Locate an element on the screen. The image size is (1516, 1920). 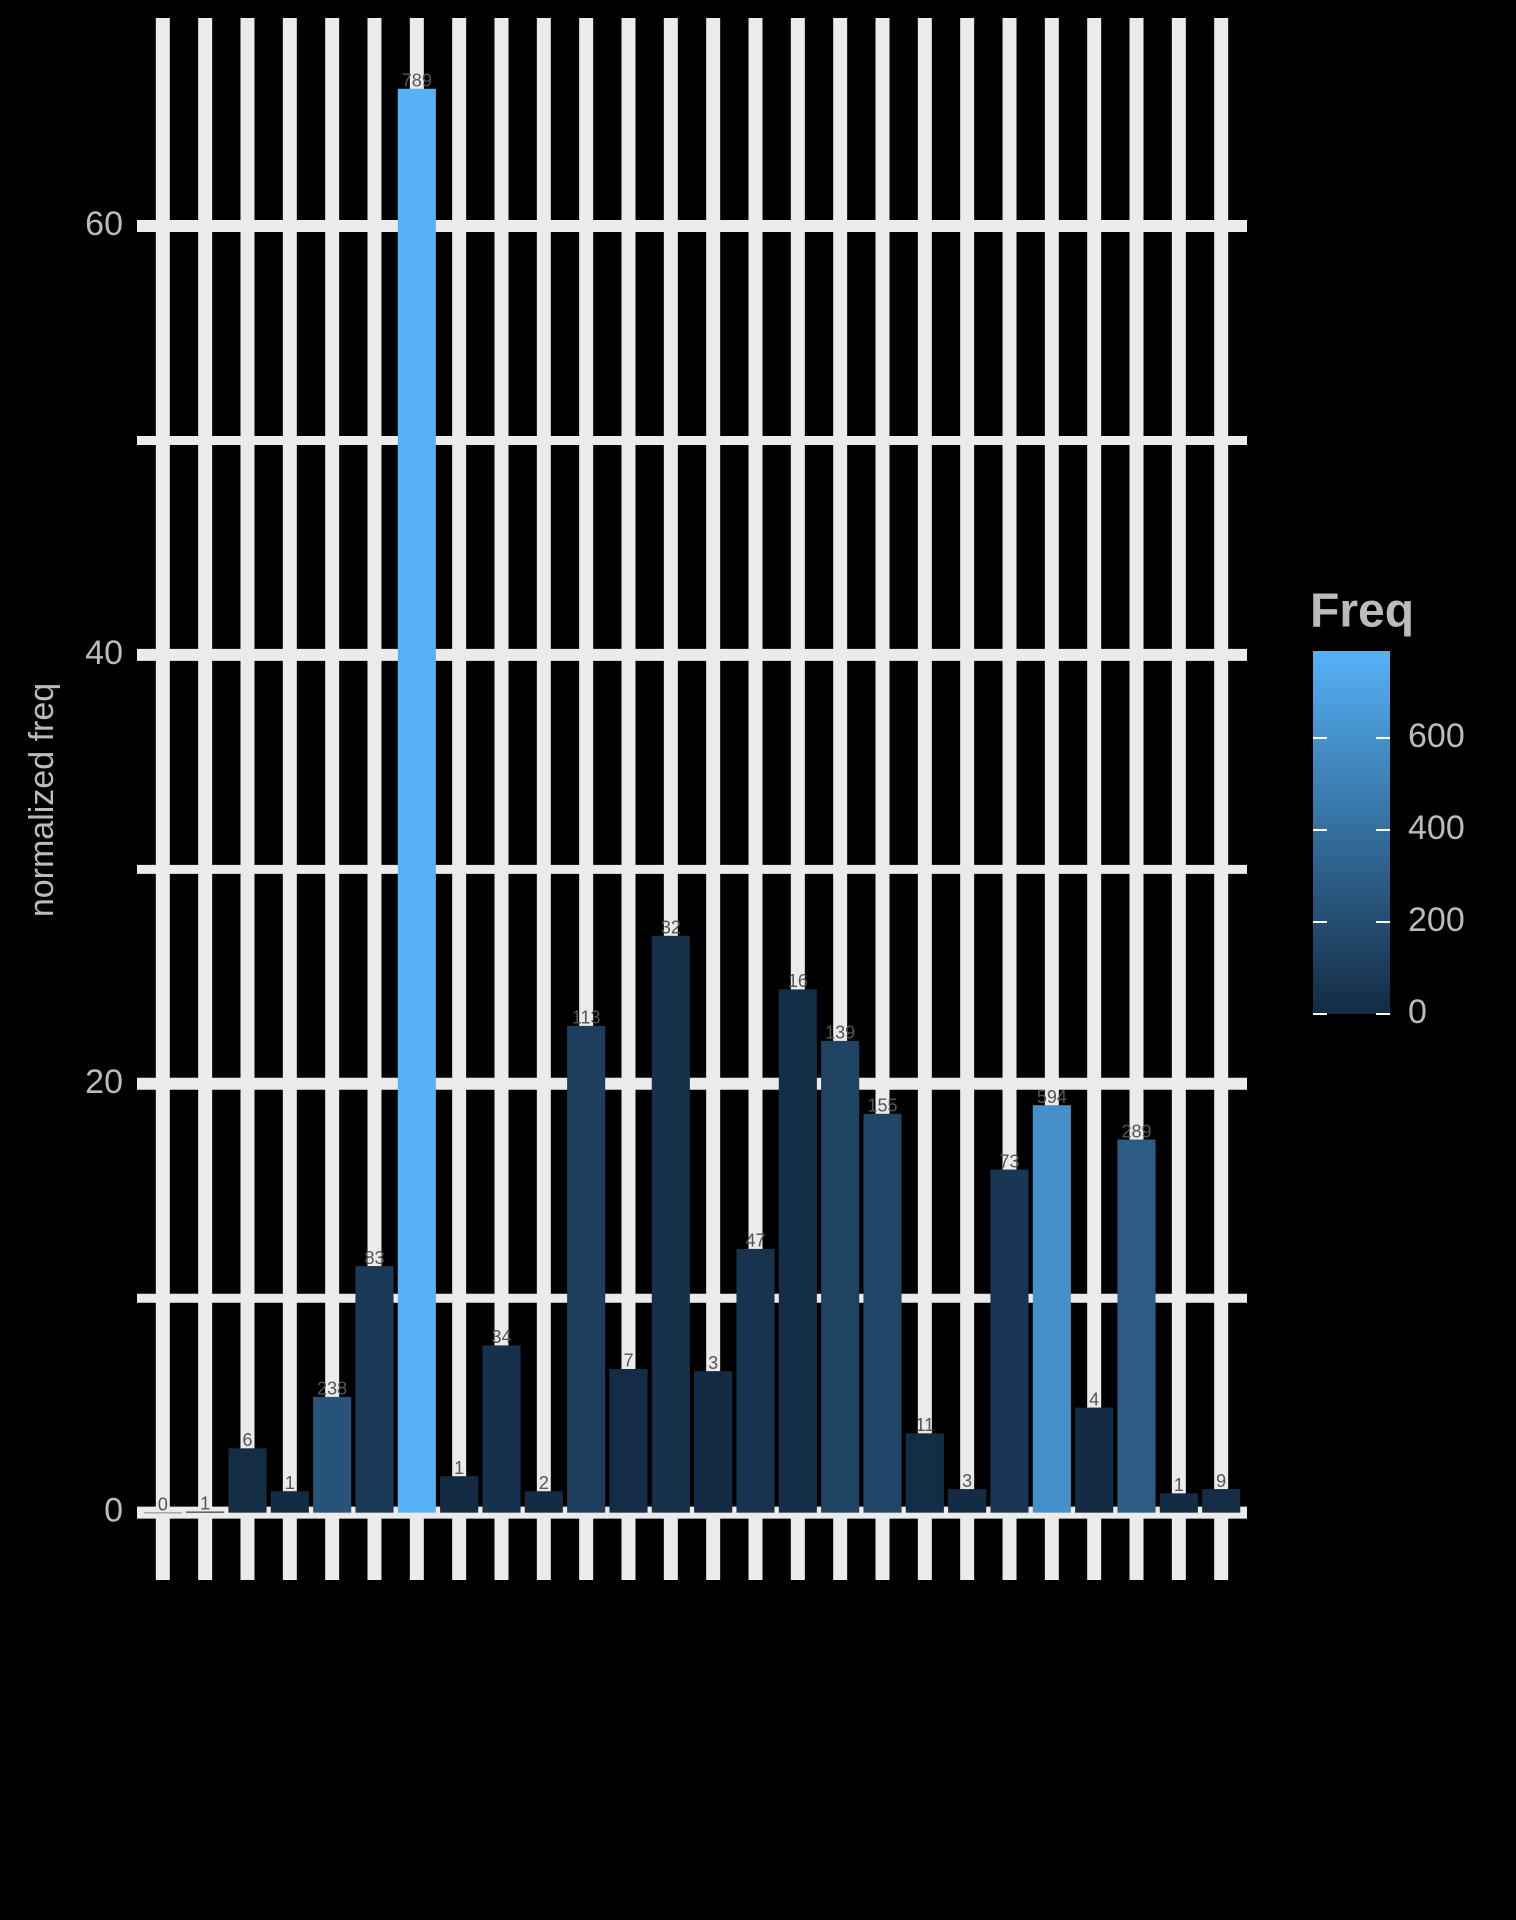
bar-label: 73 is located at coordinates (1009, 1161).